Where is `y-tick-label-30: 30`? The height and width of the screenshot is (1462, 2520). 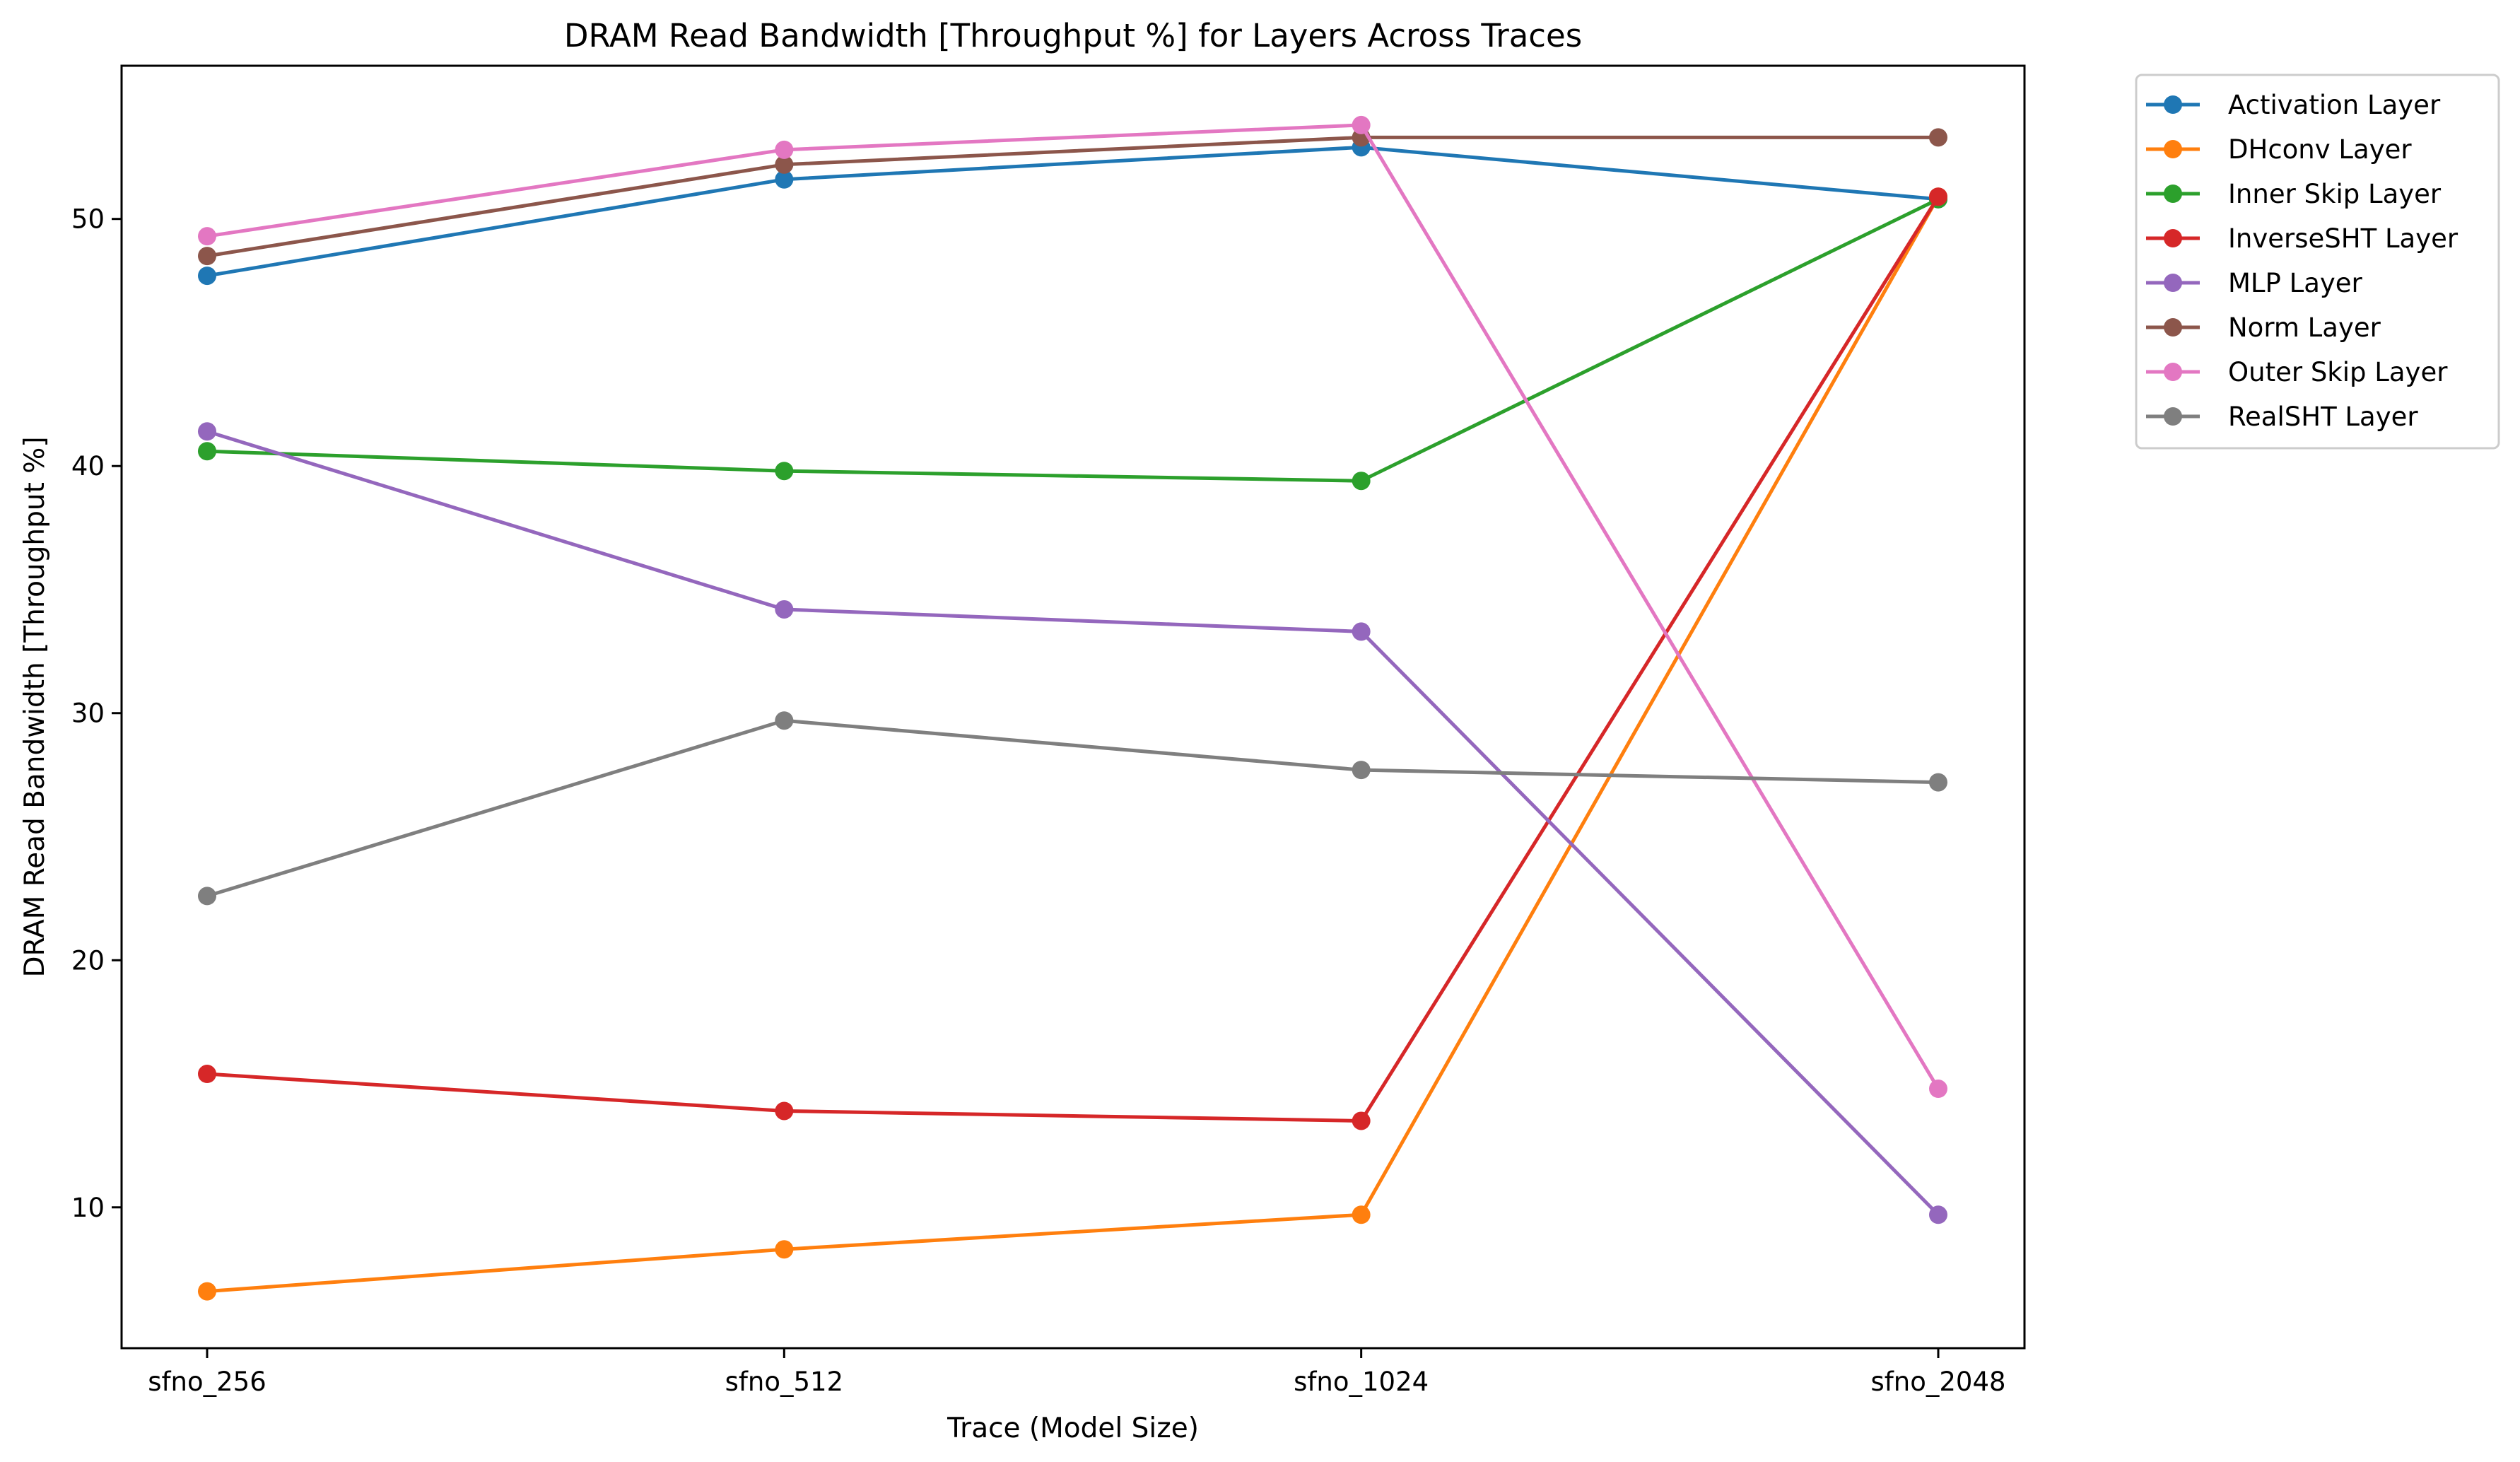
y-tick-label-30: 30 is located at coordinates (88, 713).